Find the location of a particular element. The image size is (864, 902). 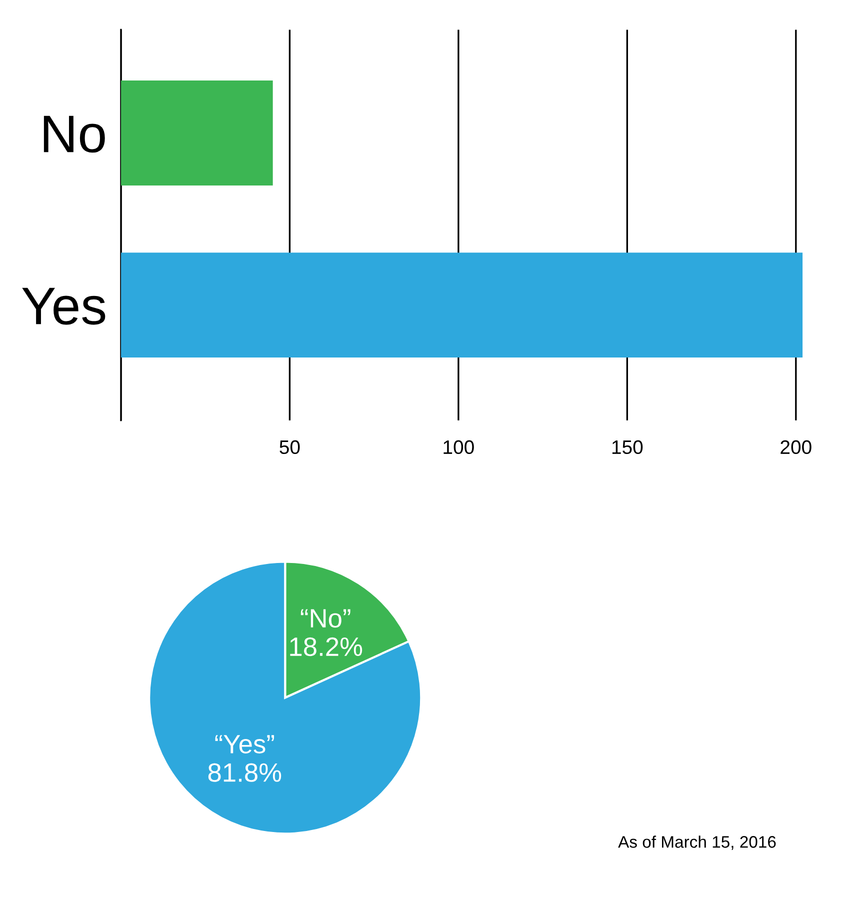

x-tick-label: 150 is located at coordinates (627, 447).